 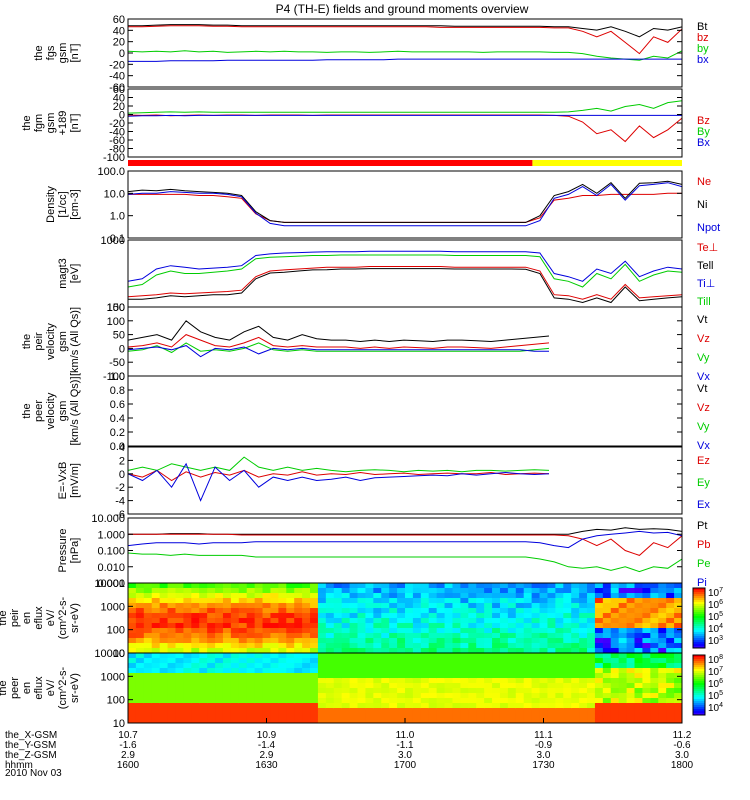 What do you see at coordinates (703, 60) in the screenshot?
I see `legend-entry: bx` at bounding box center [703, 60].